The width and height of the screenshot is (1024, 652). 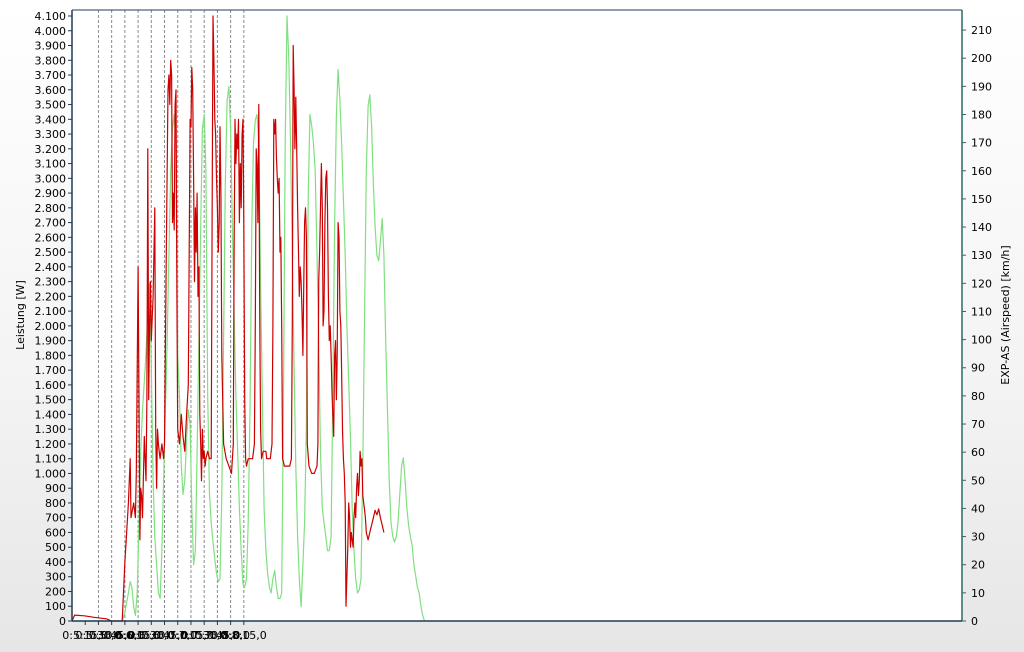 I want to click on right-tick-label: 90, so click(x=978, y=368).